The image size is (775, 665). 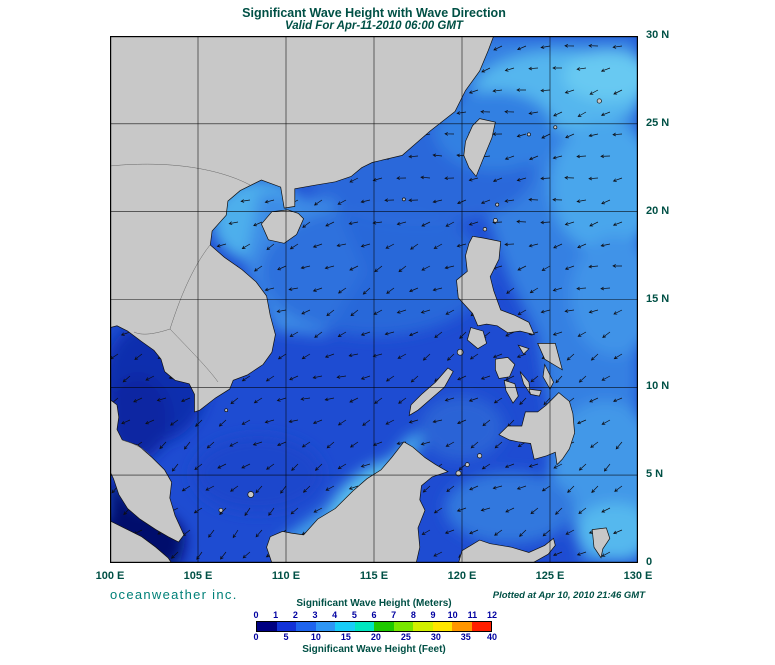 I want to click on legend-feet-ticks: 0 5 10 15 20 25 30 35 40, so click(x=375, y=637).